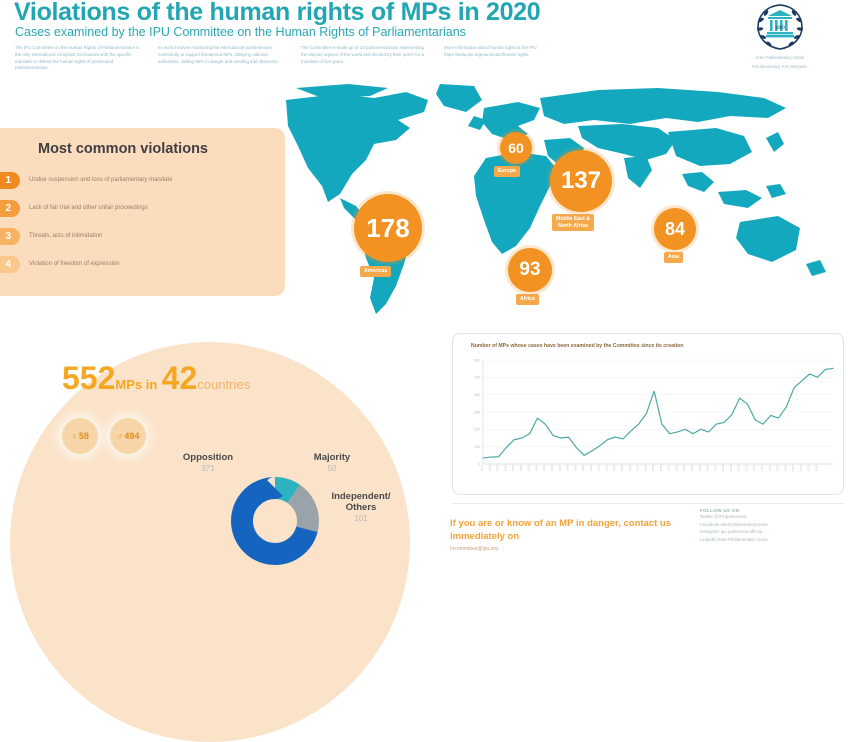 The image size is (850, 742). Describe the element at coordinates (658, 413) in the screenshot. I see `chart-data-line` at that location.